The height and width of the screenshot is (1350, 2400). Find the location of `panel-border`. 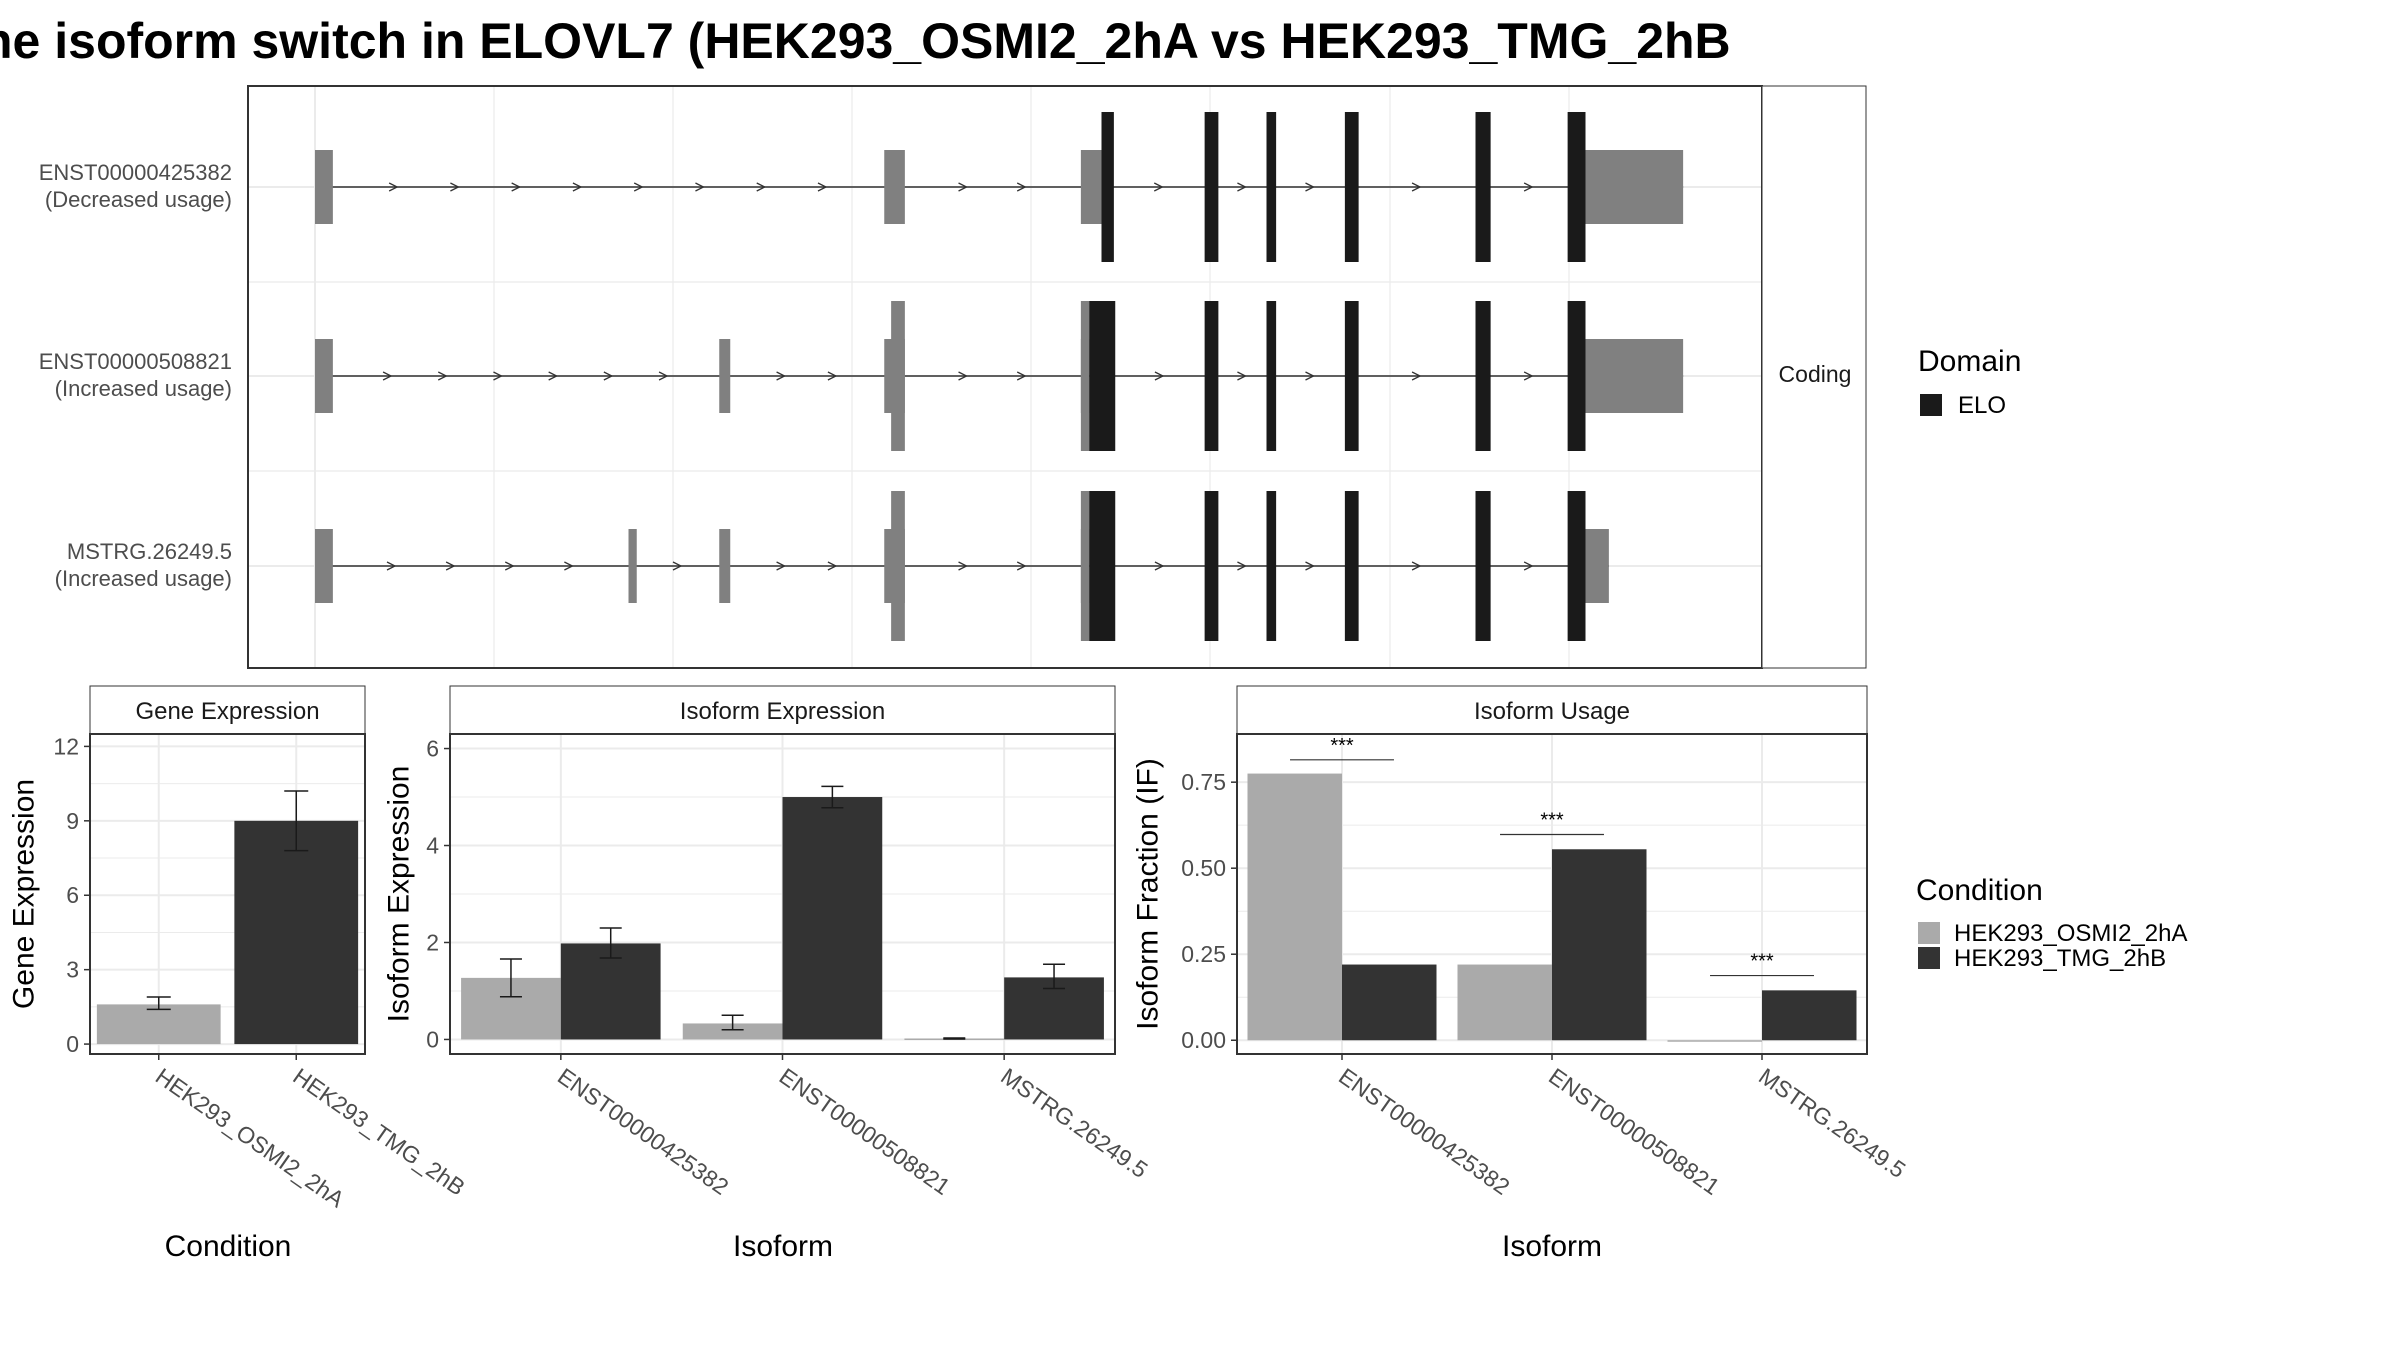

panel-border is located at coordinates (227, 894).